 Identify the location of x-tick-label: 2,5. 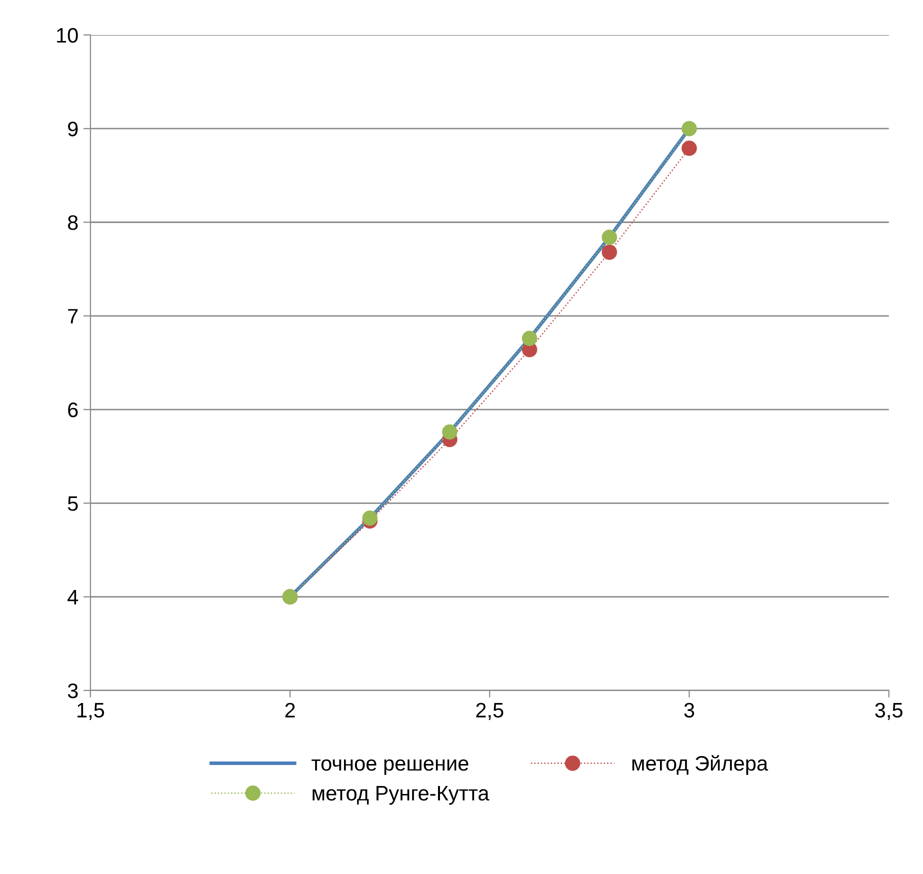
(490, 711).